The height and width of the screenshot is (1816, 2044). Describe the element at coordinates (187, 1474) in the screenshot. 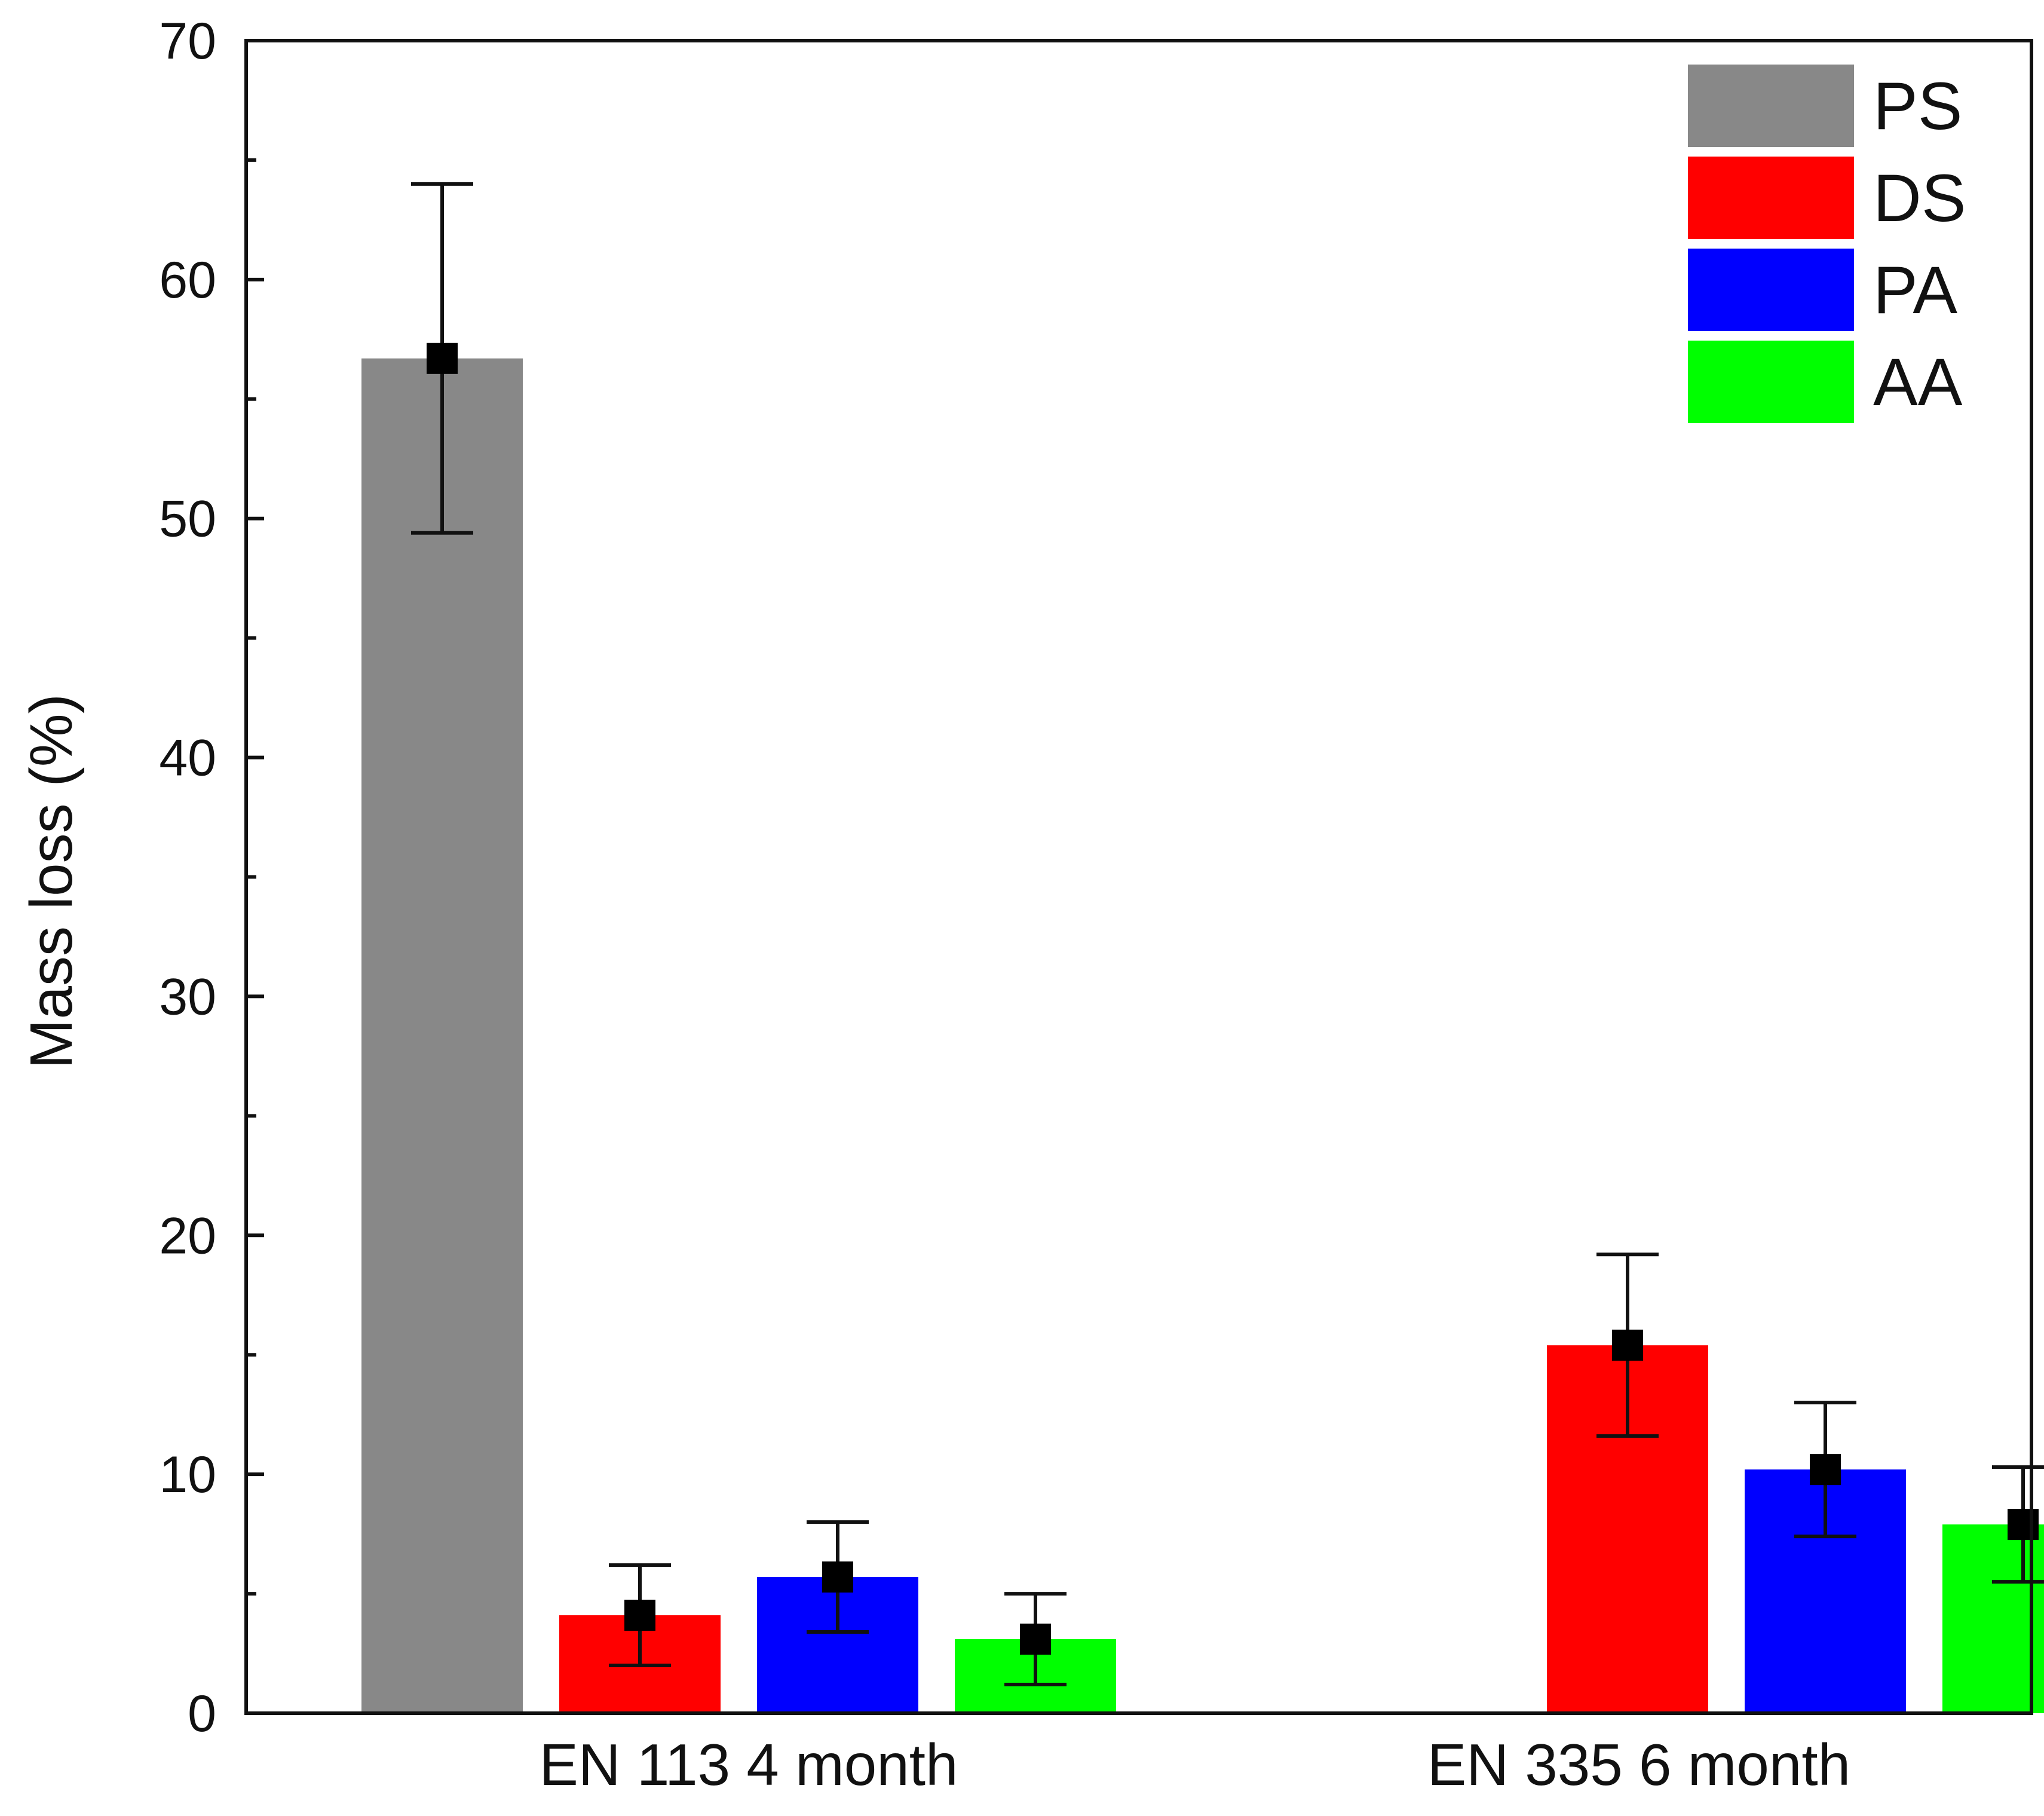

I see `y-tick-label: 10` at that location.